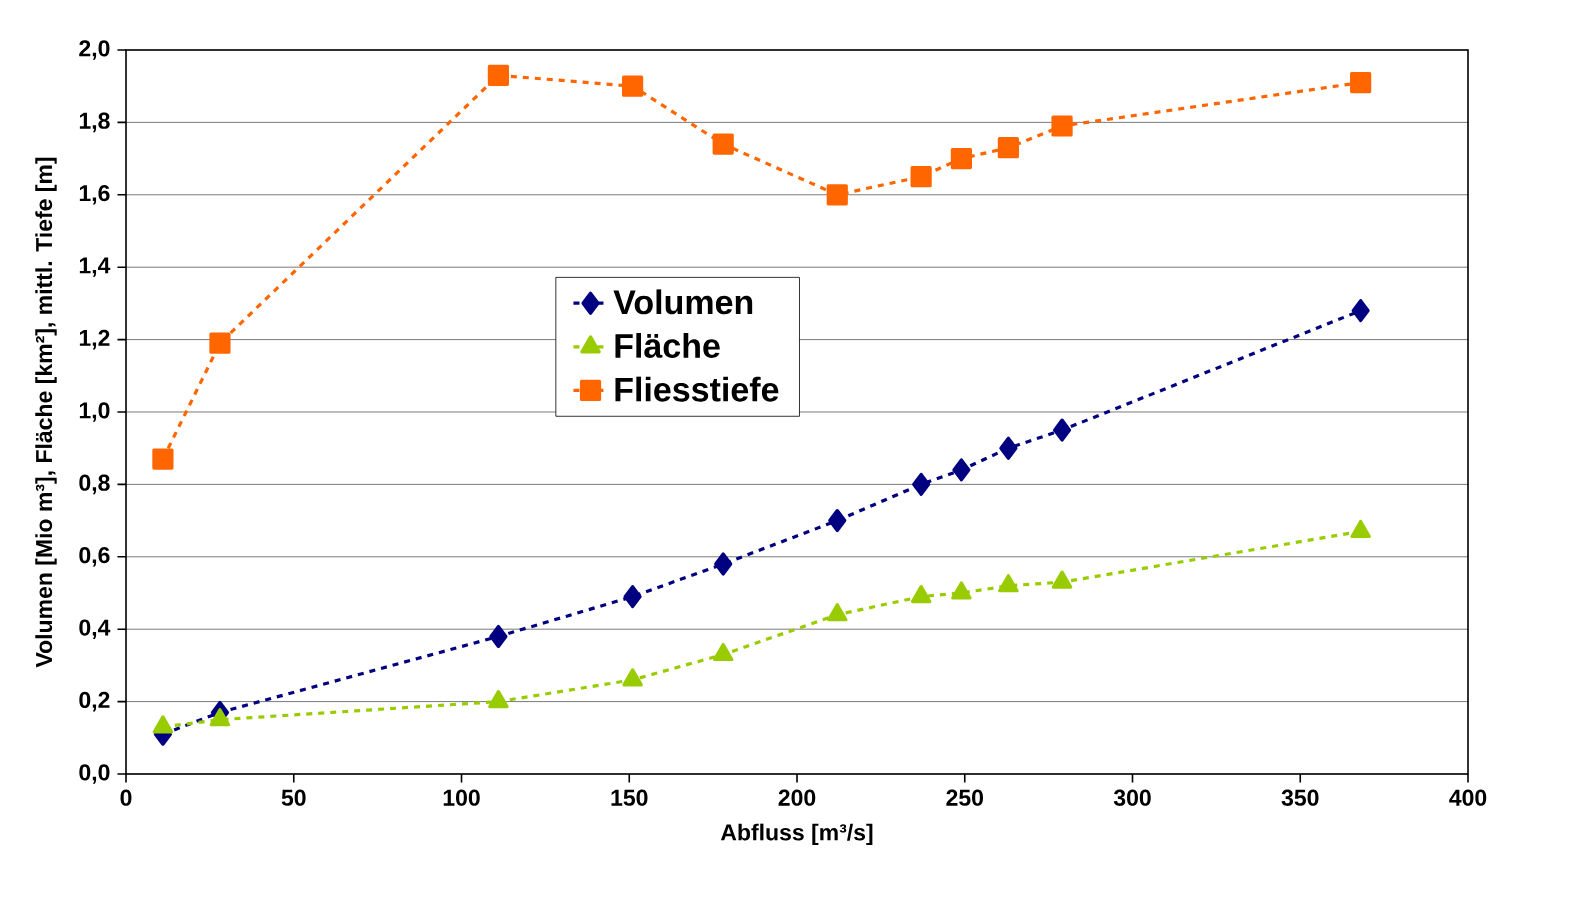 This screenshot has height=897, width=1573. Describe the element at coordinates (1468, 797) in the screenshot. I see `x-tick-label: 400` at that location.